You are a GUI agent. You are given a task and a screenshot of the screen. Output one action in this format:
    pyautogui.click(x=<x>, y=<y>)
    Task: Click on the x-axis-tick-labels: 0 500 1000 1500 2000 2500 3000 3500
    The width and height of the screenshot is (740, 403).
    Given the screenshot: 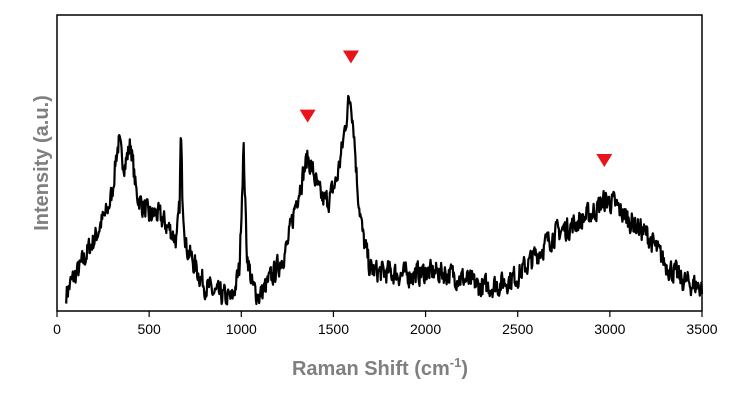 What is the action you would take?
    pyautogui.click(x=385, y=329)
    